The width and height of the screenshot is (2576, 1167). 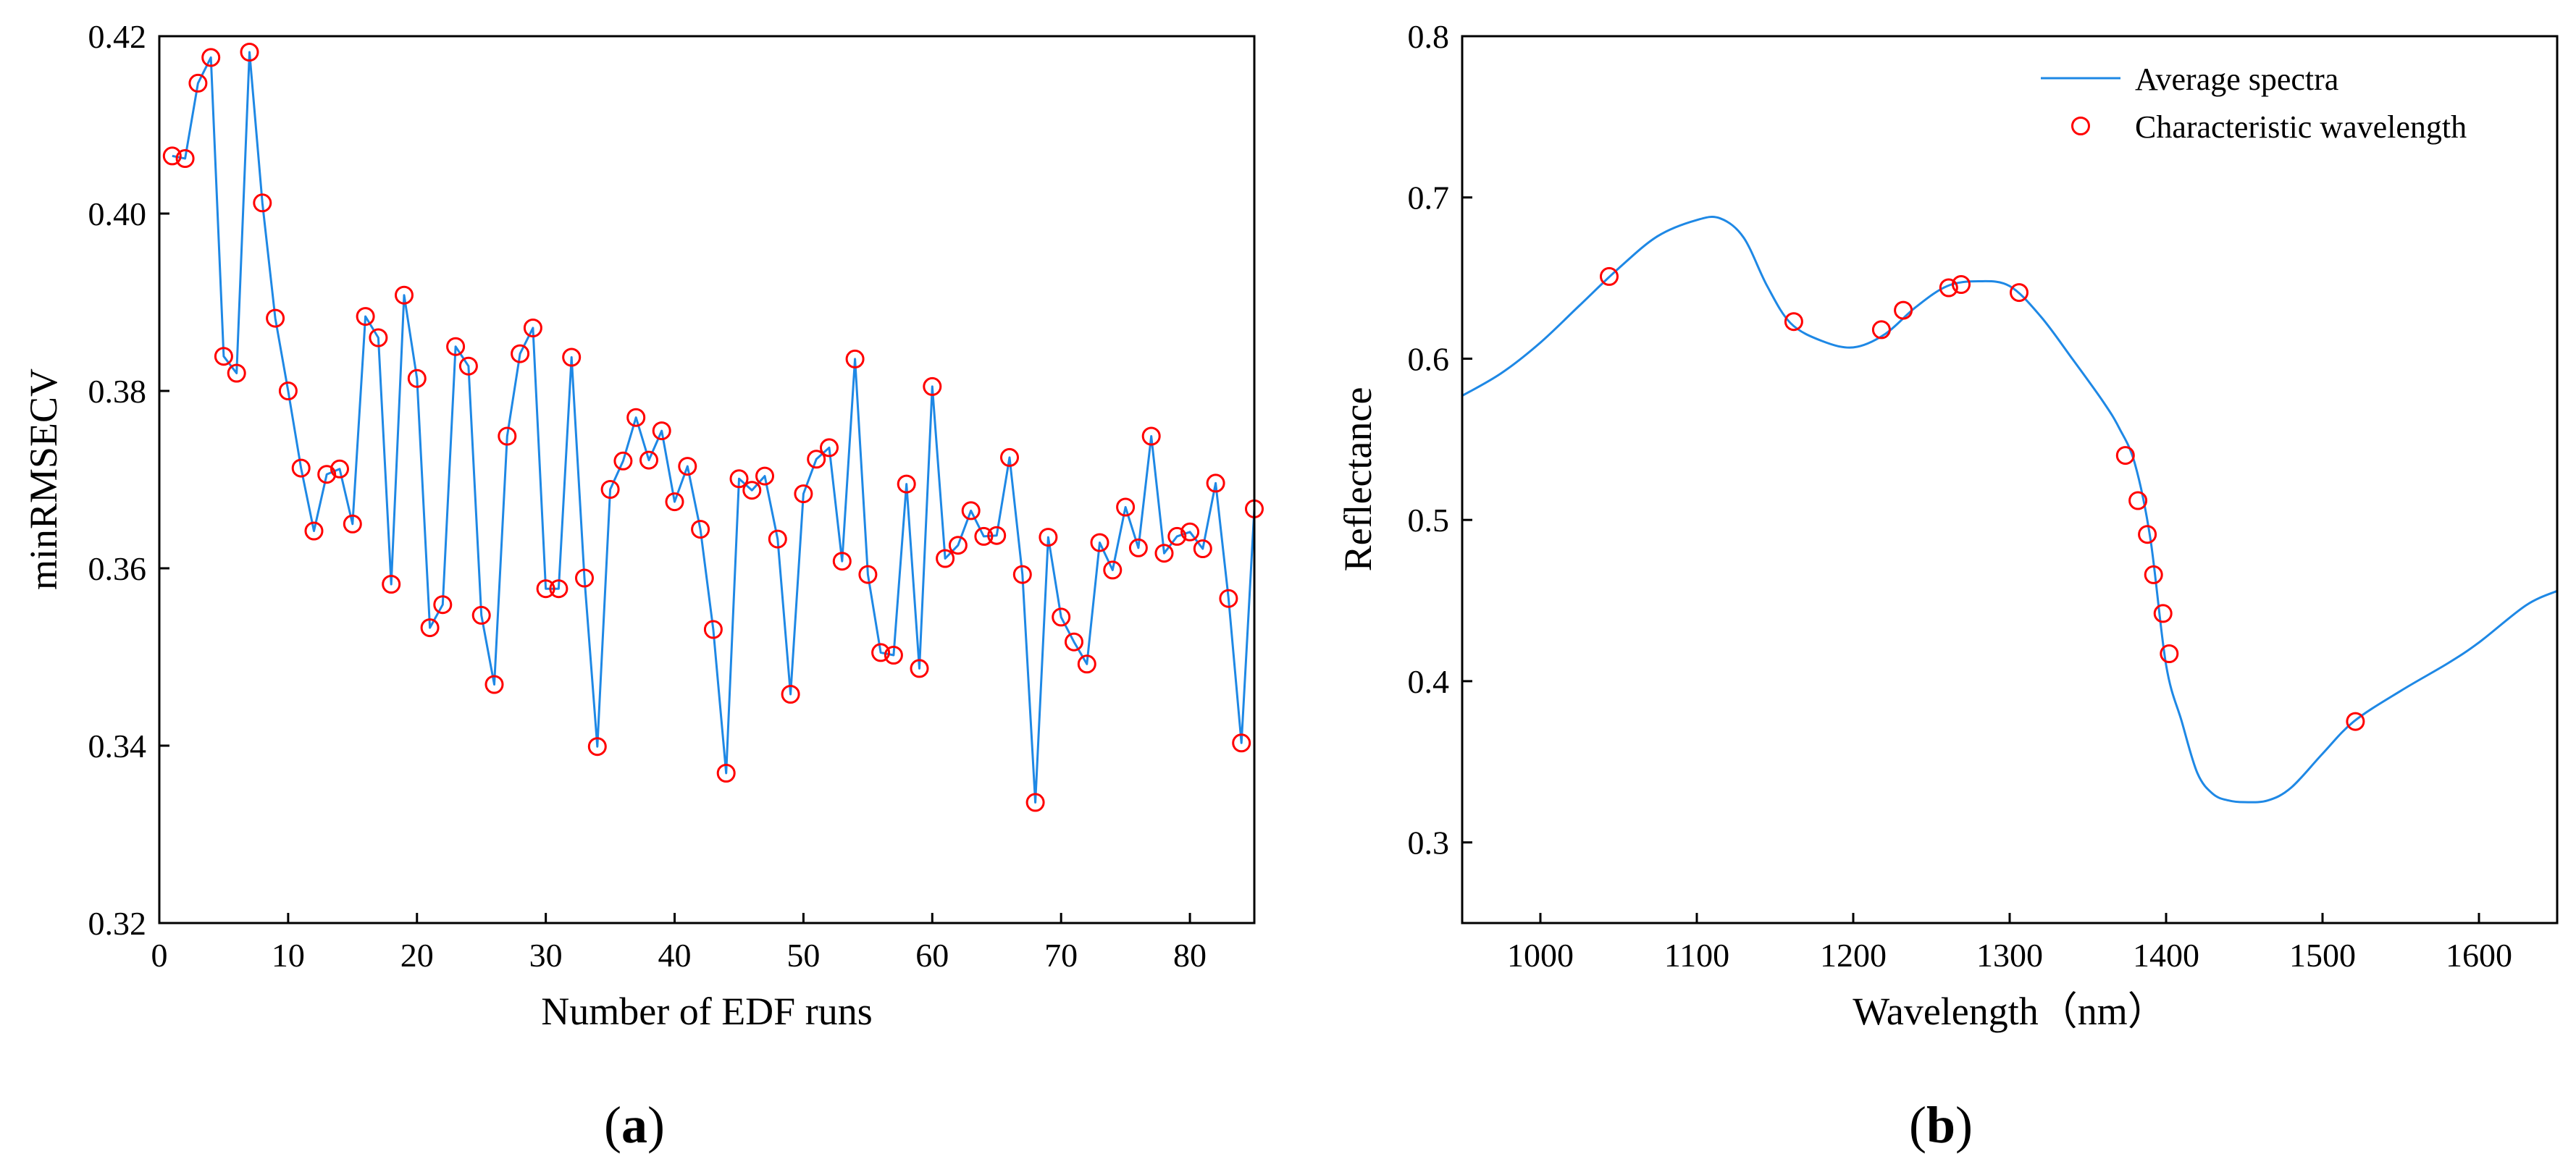 What do you see at coordinates (1061, 955) in the screenshot?
I see `panel-a-x-tick-label: 70` at bounding box center [1061, 955].